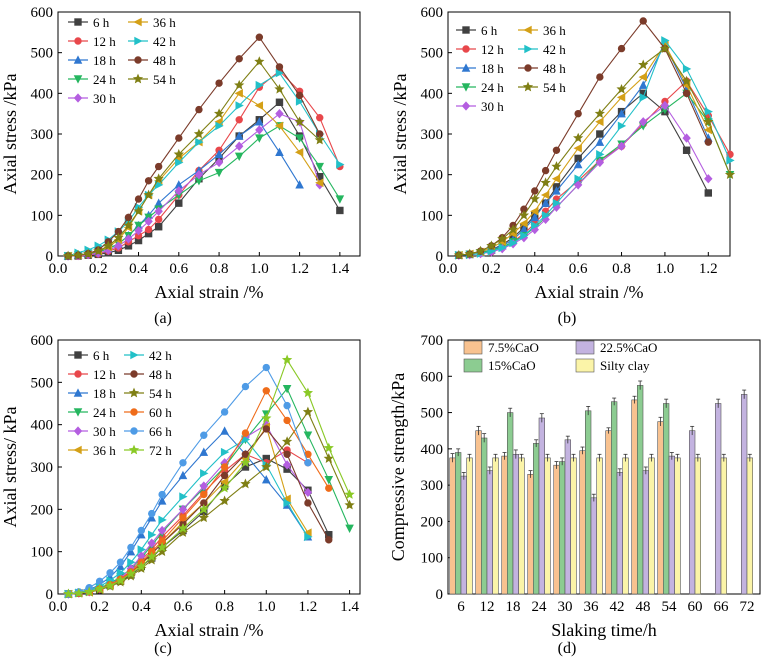  What do you see at coordinates (400, 133) in the screenshot?
I see `y-axis-label: Axial stress /kPa` at bounding box center [400, 133].